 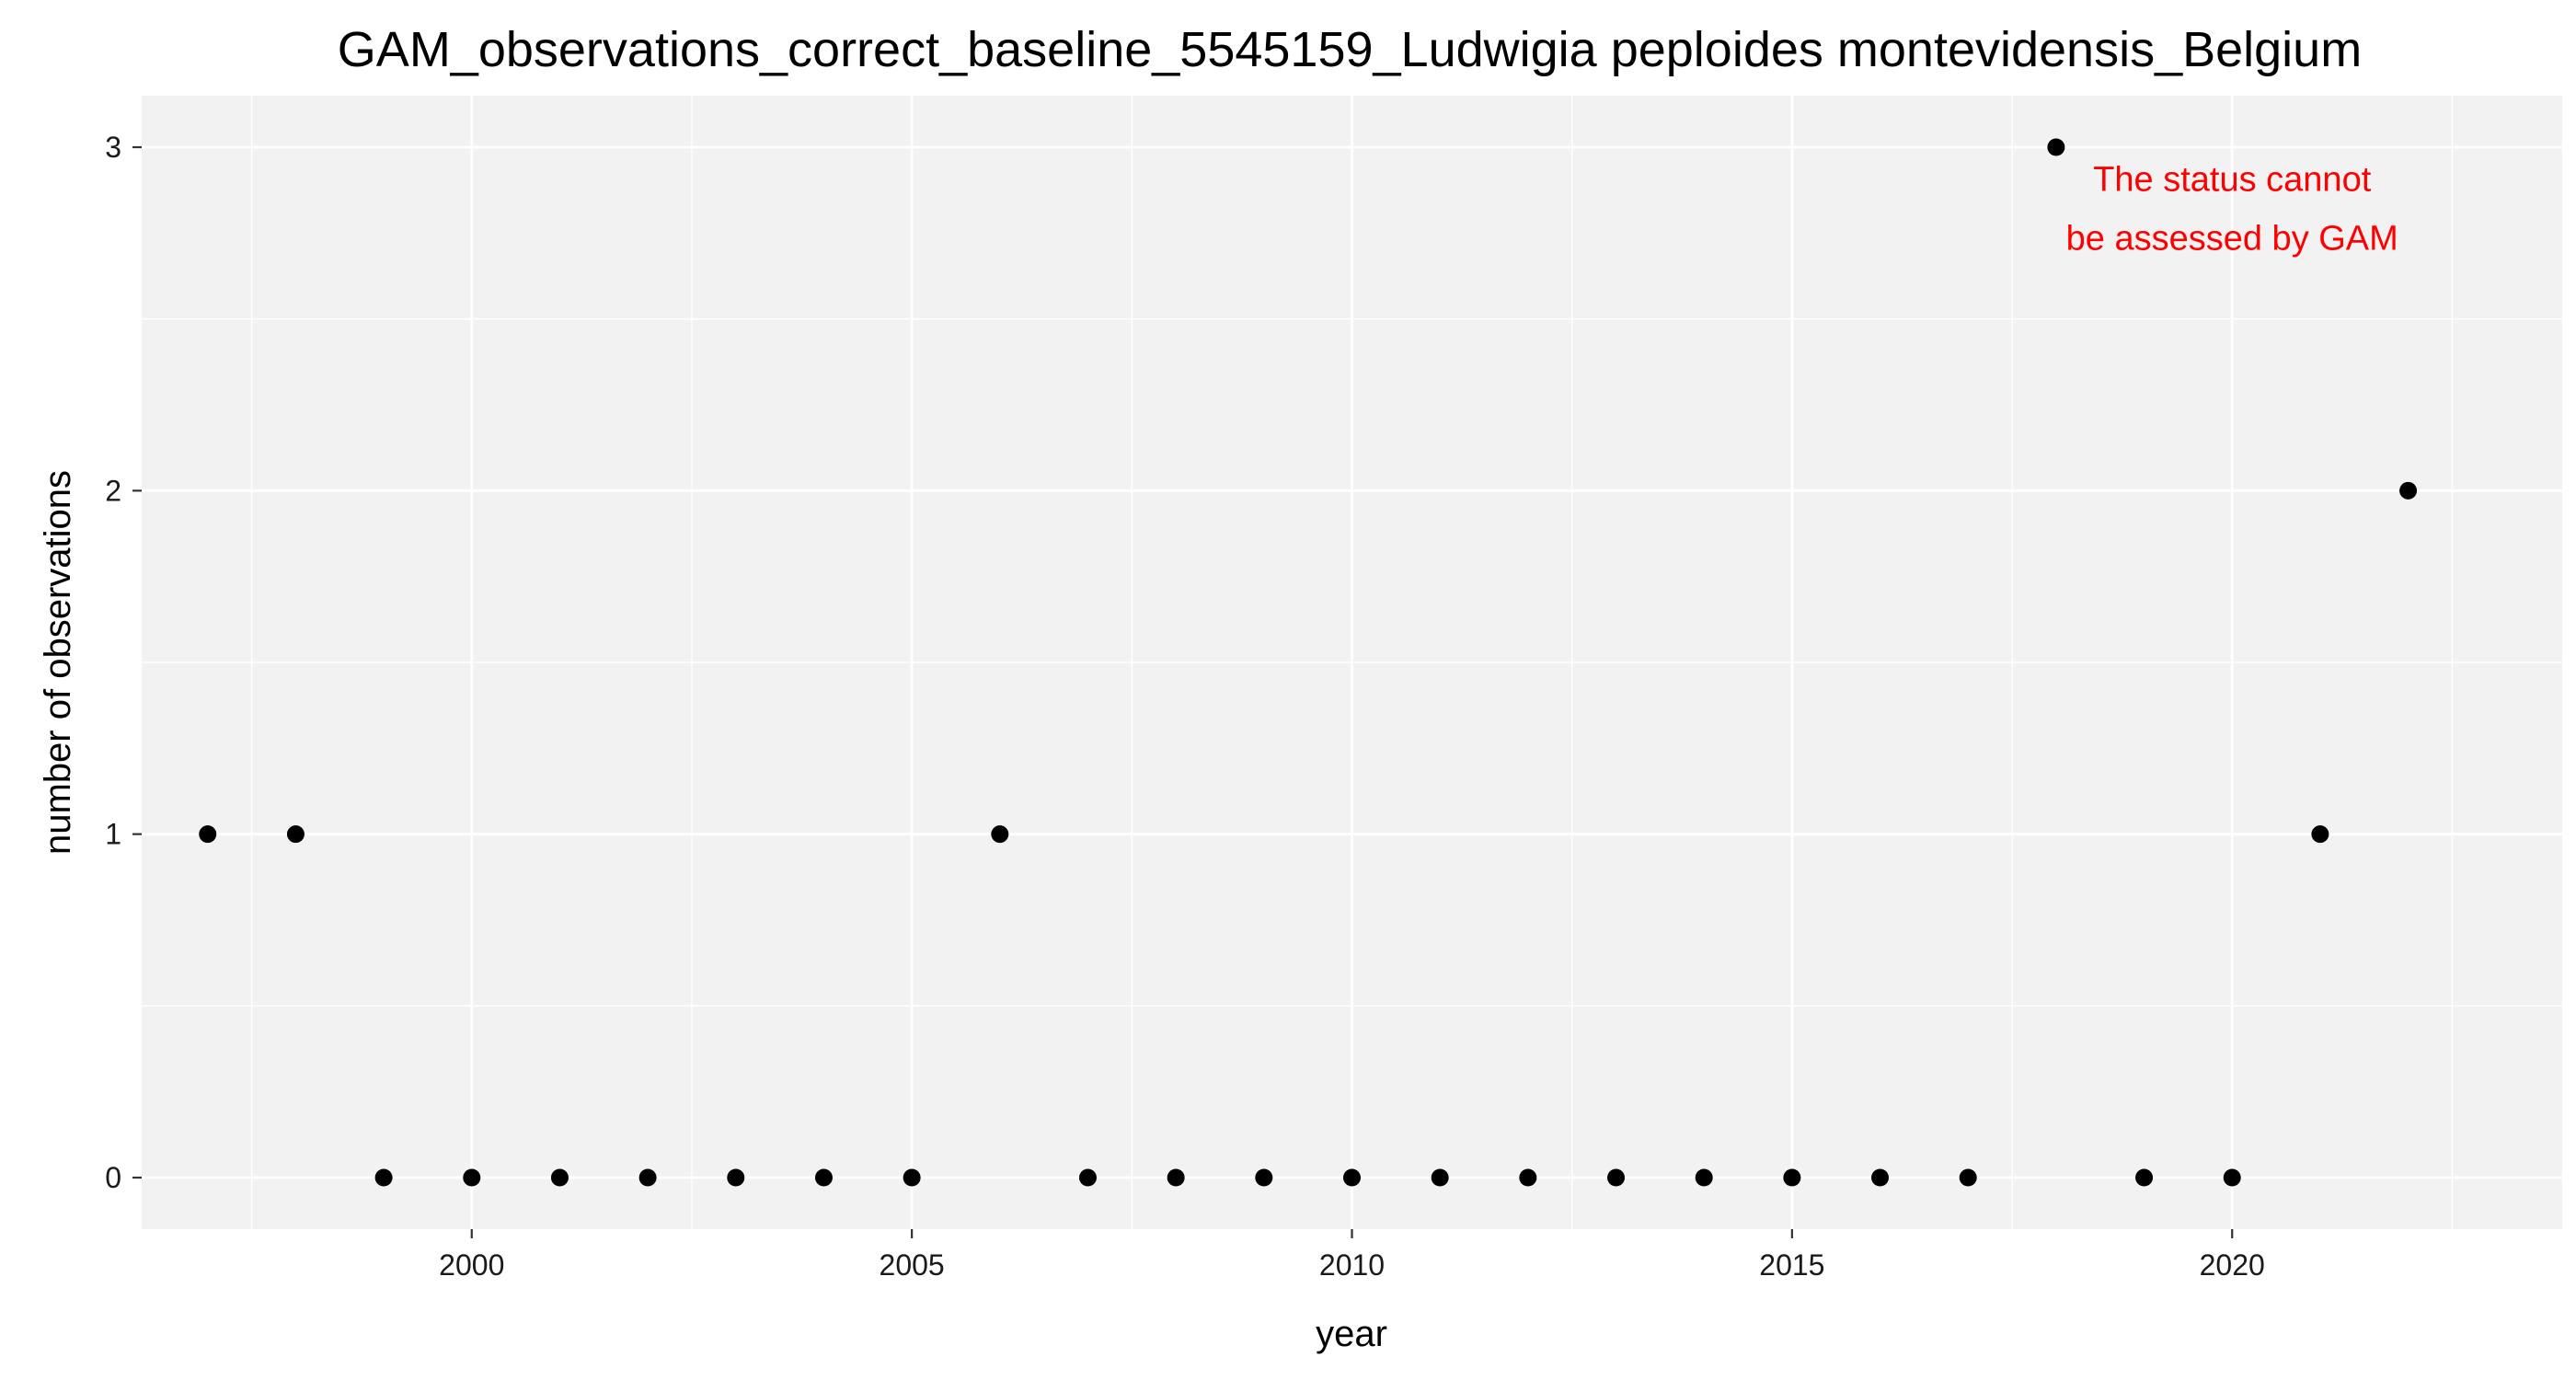 What do you see at coordinates (58, 662) in the screenshot?
I see `y-axis-title: number of observations` at bounding box center [58, 662].